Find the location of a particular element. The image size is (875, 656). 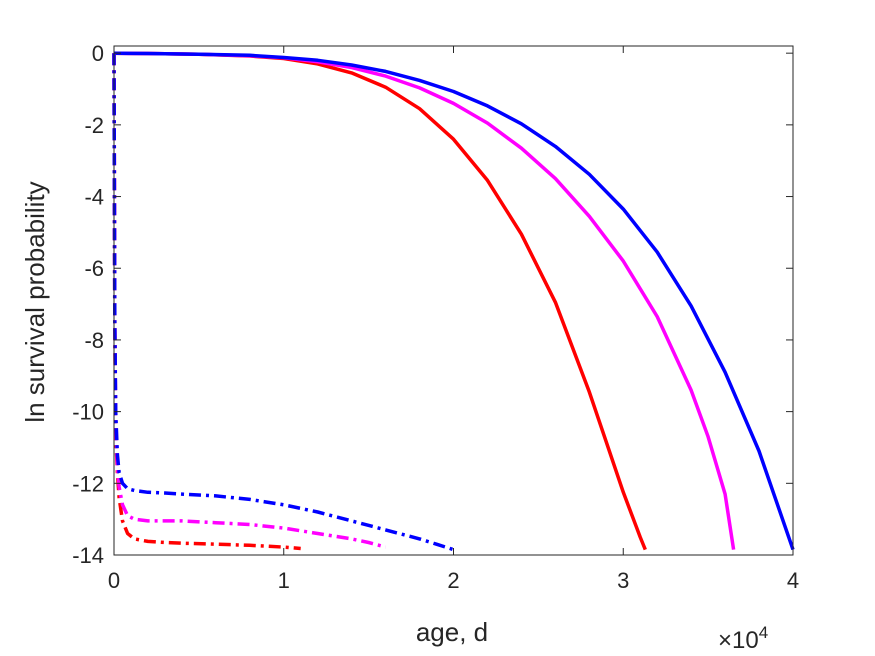

y-tick-label: 0 is located at coordinates (98, 53).